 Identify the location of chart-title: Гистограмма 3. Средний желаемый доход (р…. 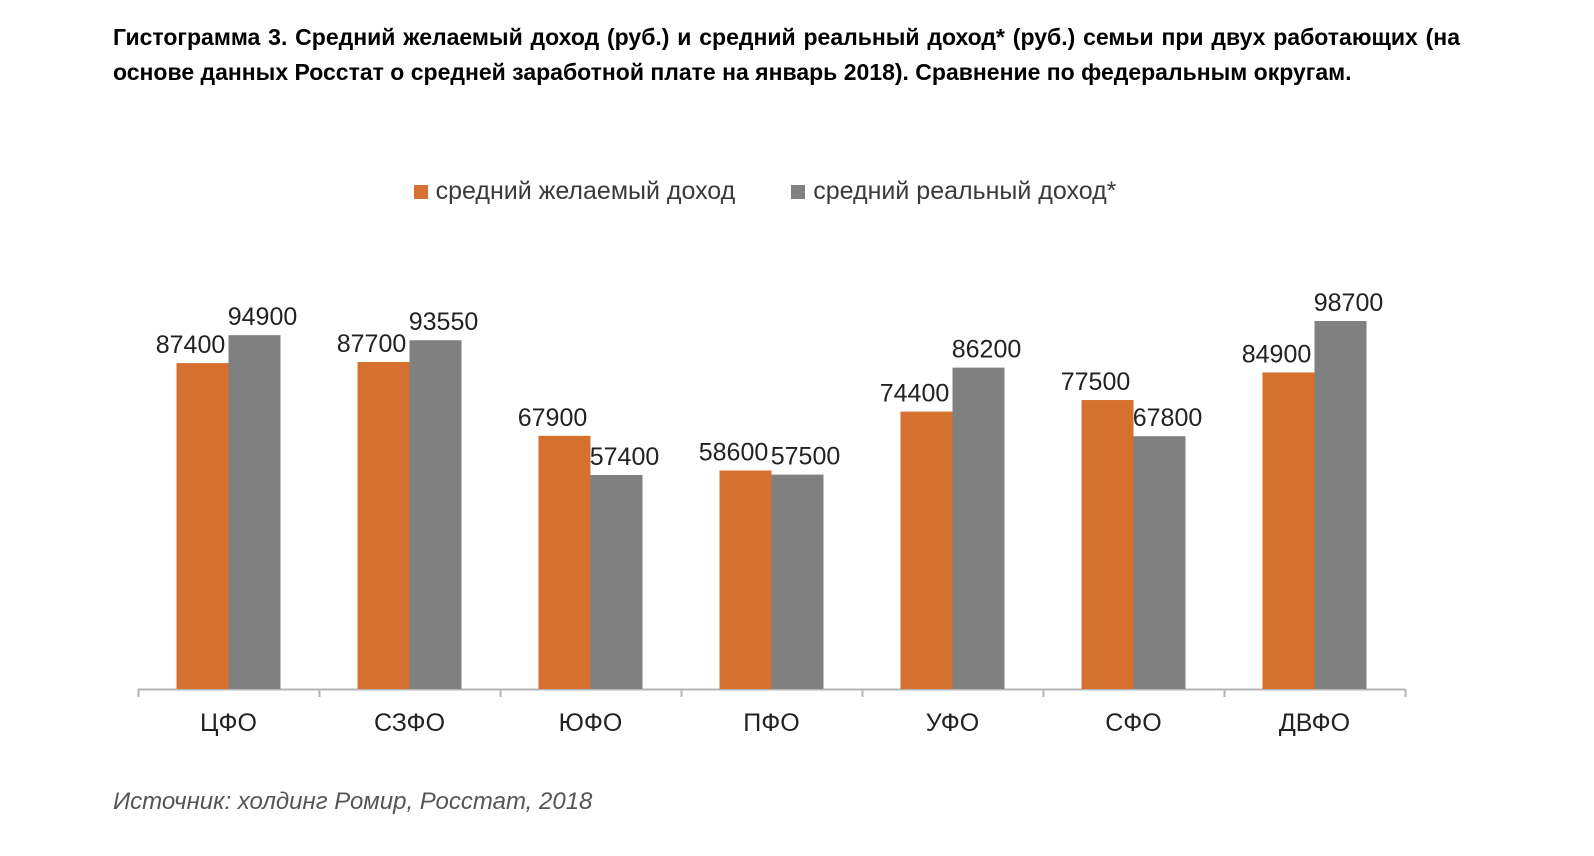
(786, 54).